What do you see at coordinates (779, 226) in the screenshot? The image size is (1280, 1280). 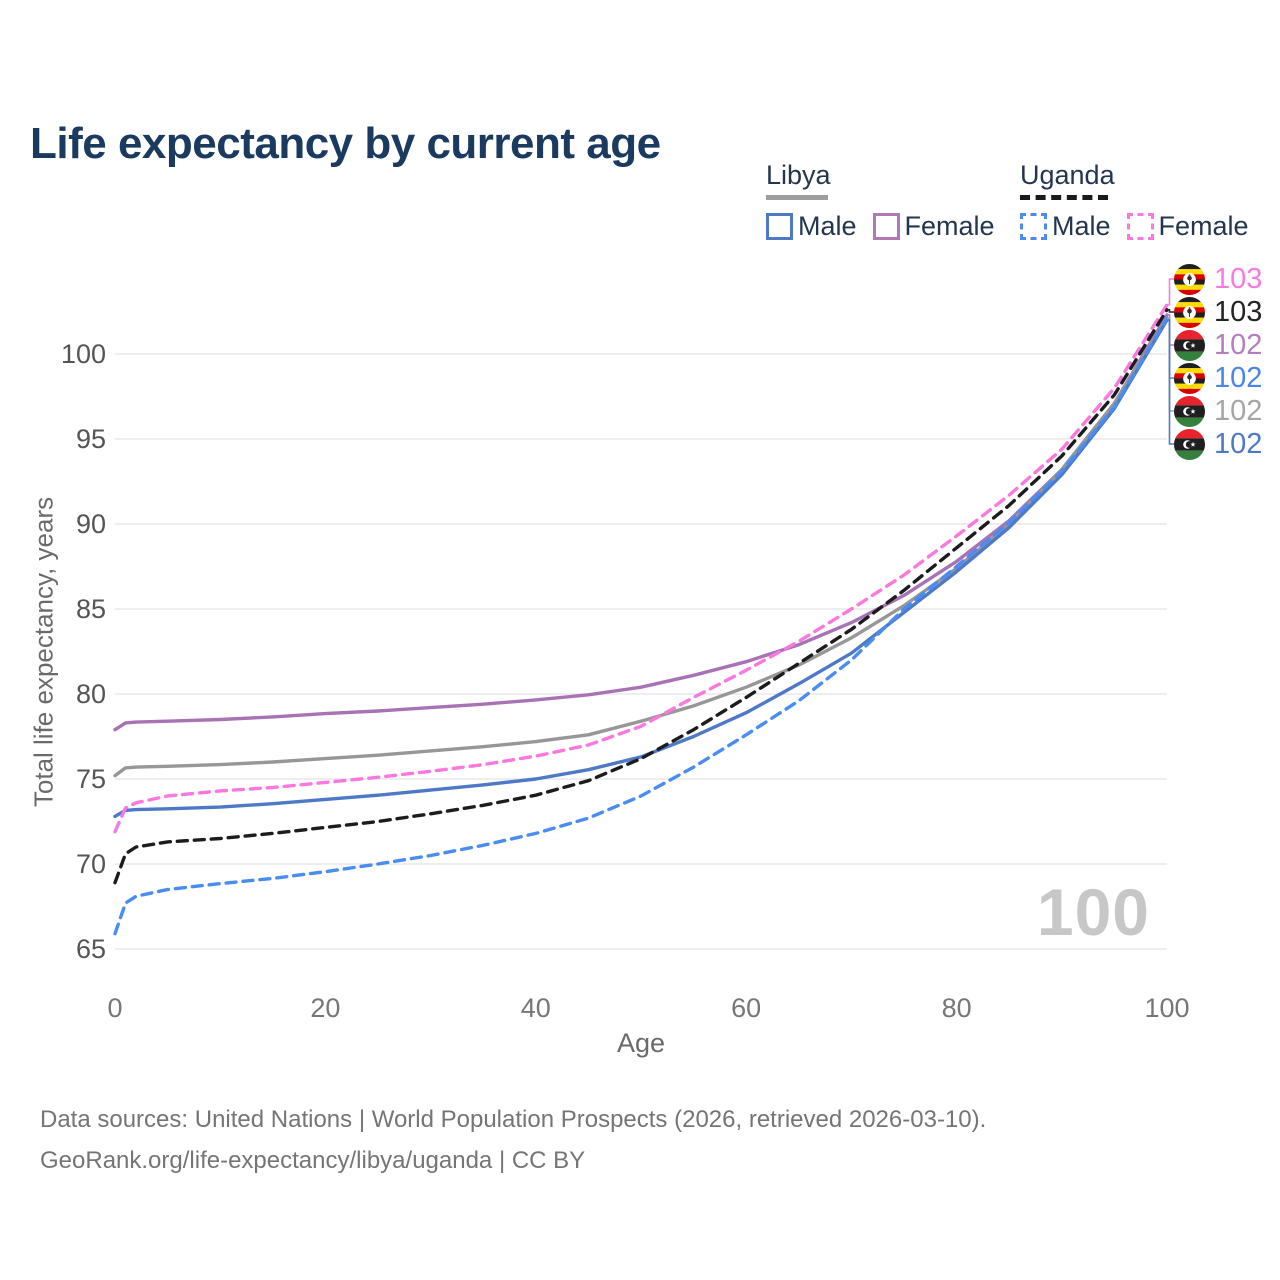 I see `libya-male-swatch-icon` at bounding box center [779, 226].